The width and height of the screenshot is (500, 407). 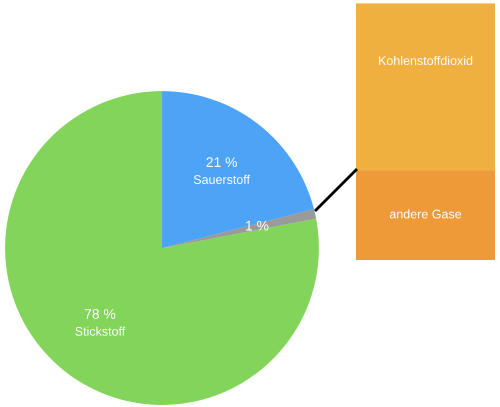 What do you see at coordinates (222, 179) in the screenshot?
I see `slice-label: Sauerstoff` at bounding box center [222, 179].